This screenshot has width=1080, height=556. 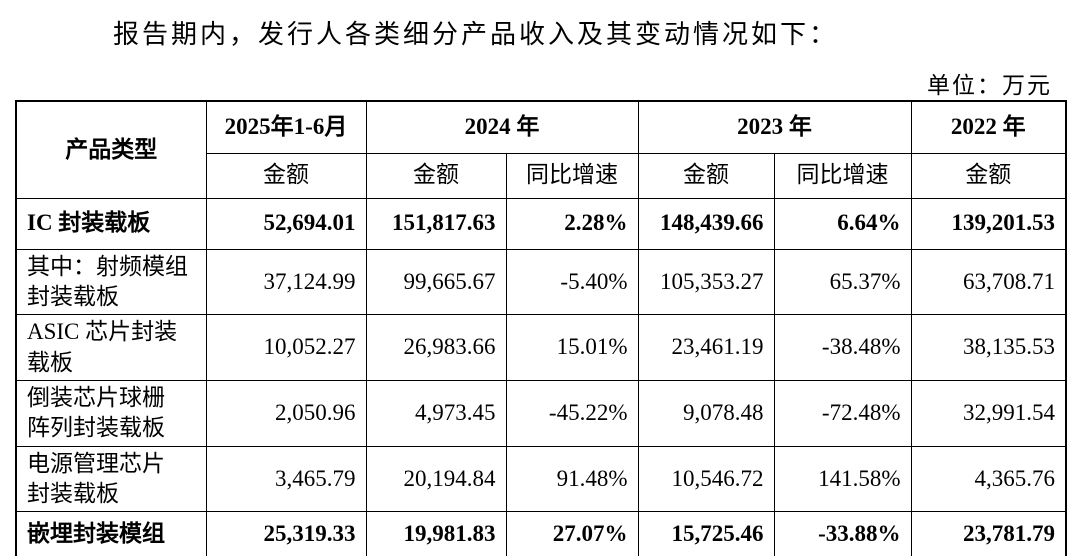 What do you see at coordinates (988, 347) in the screenshot?
I see `amount-2022: 38,135.53` at bounding box center [988, 347].